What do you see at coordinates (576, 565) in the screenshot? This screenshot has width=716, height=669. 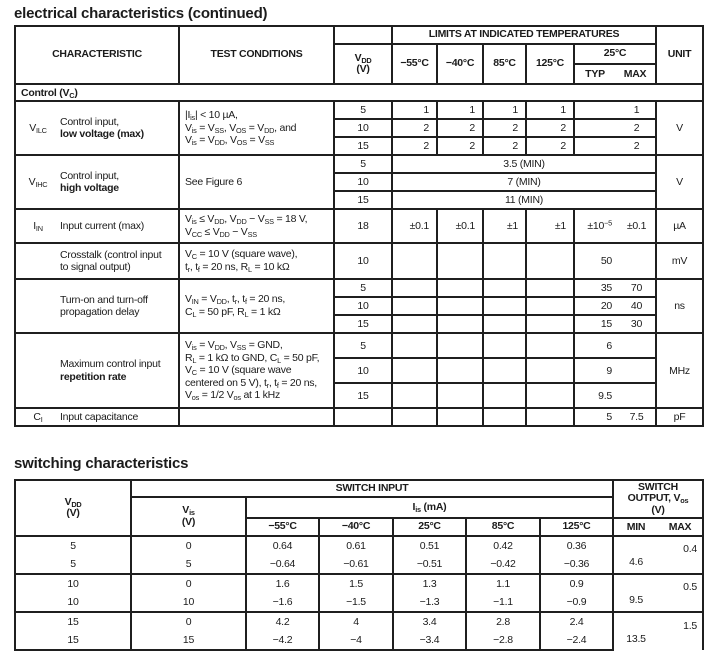 I see `value-cell: −0.36` at bounding box center [576, 565].